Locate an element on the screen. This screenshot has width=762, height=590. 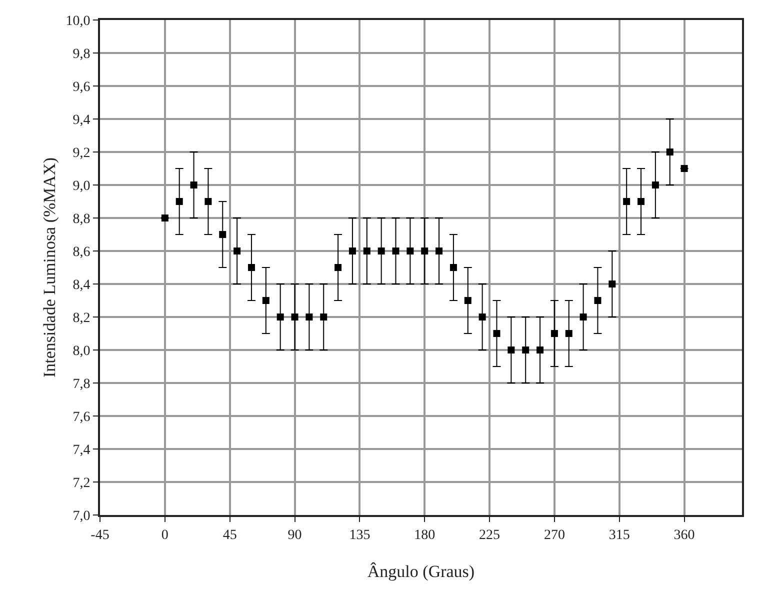
y-tick-label: 9,0 is located at coordinates (81, 186).